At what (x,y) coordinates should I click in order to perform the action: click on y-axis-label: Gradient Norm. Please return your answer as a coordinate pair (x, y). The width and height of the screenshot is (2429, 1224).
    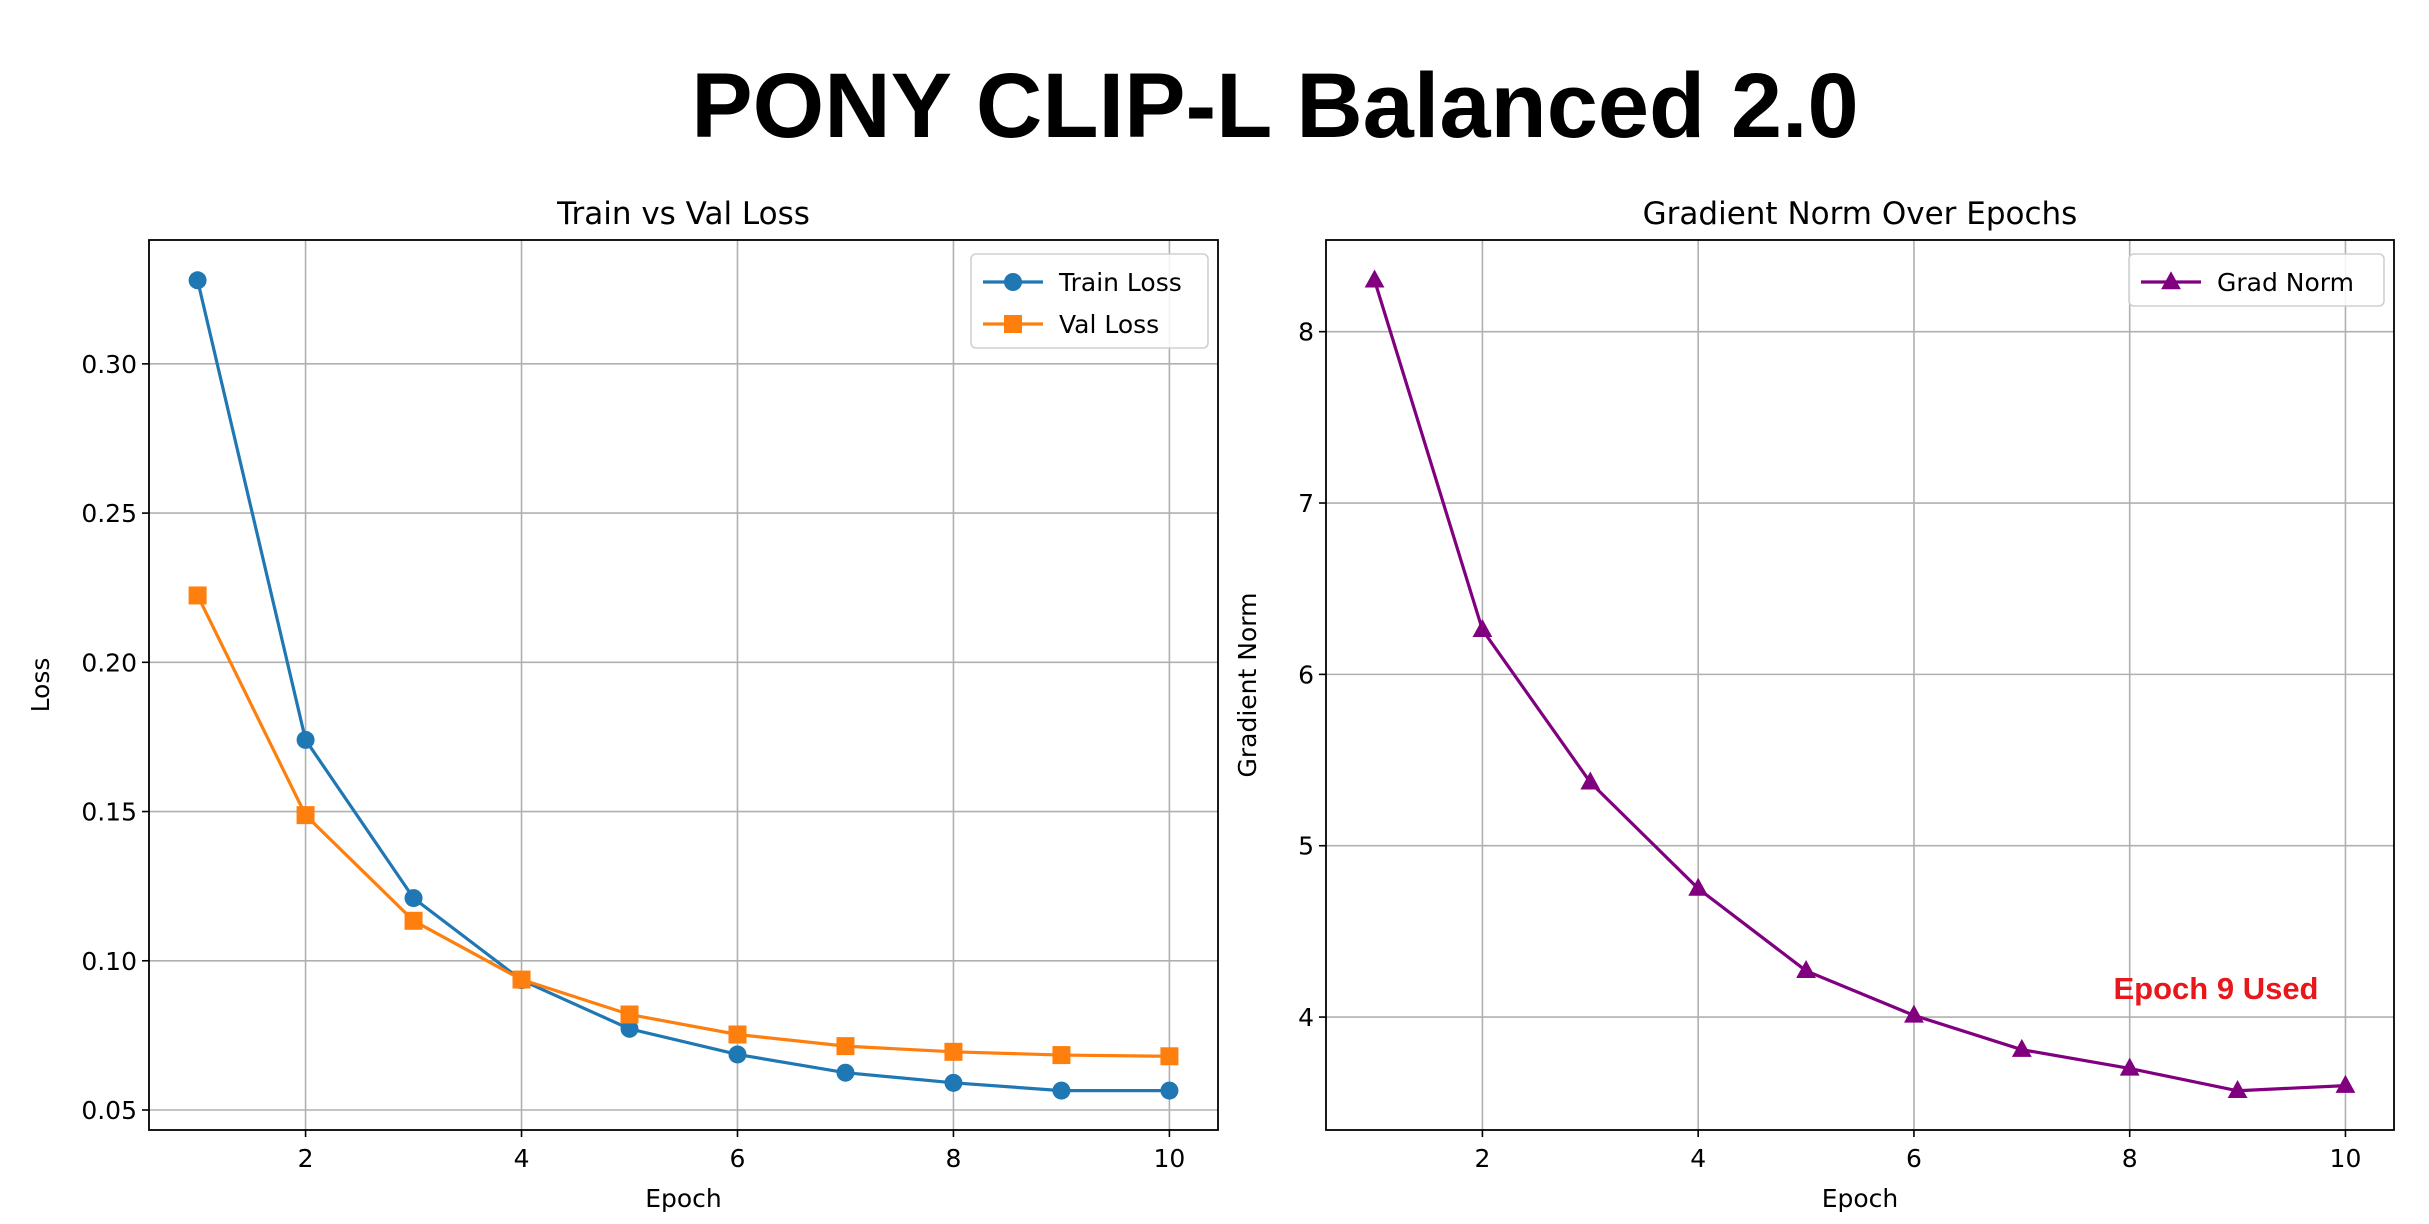
    Looking at the image, I should click on (1247, 685).